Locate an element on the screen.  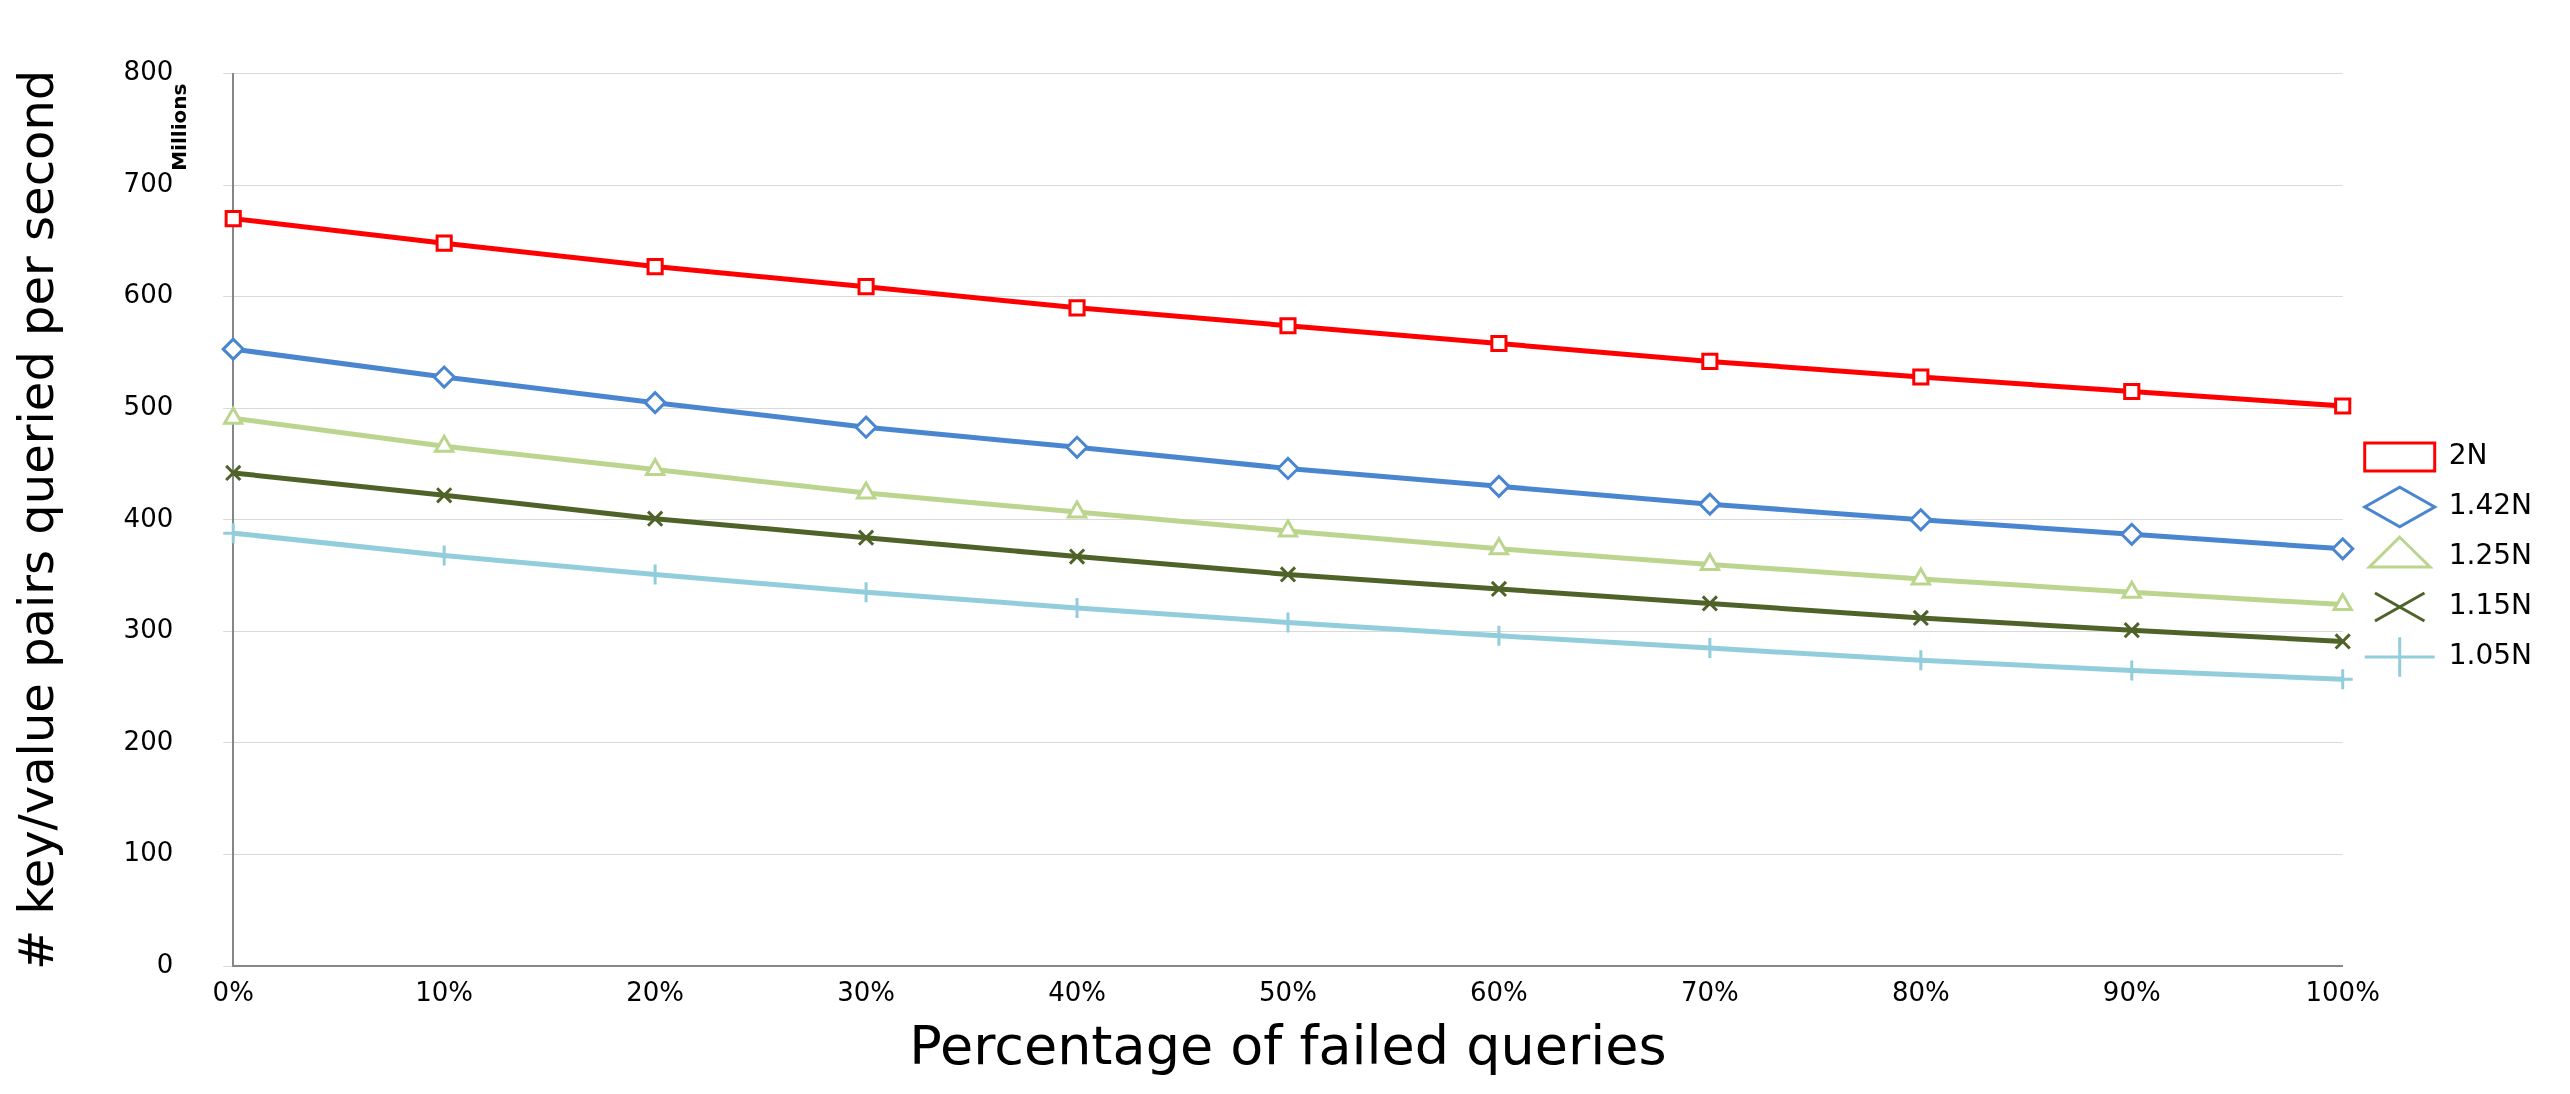
x-tick-label: 20% is located at coordinates (655, 992).